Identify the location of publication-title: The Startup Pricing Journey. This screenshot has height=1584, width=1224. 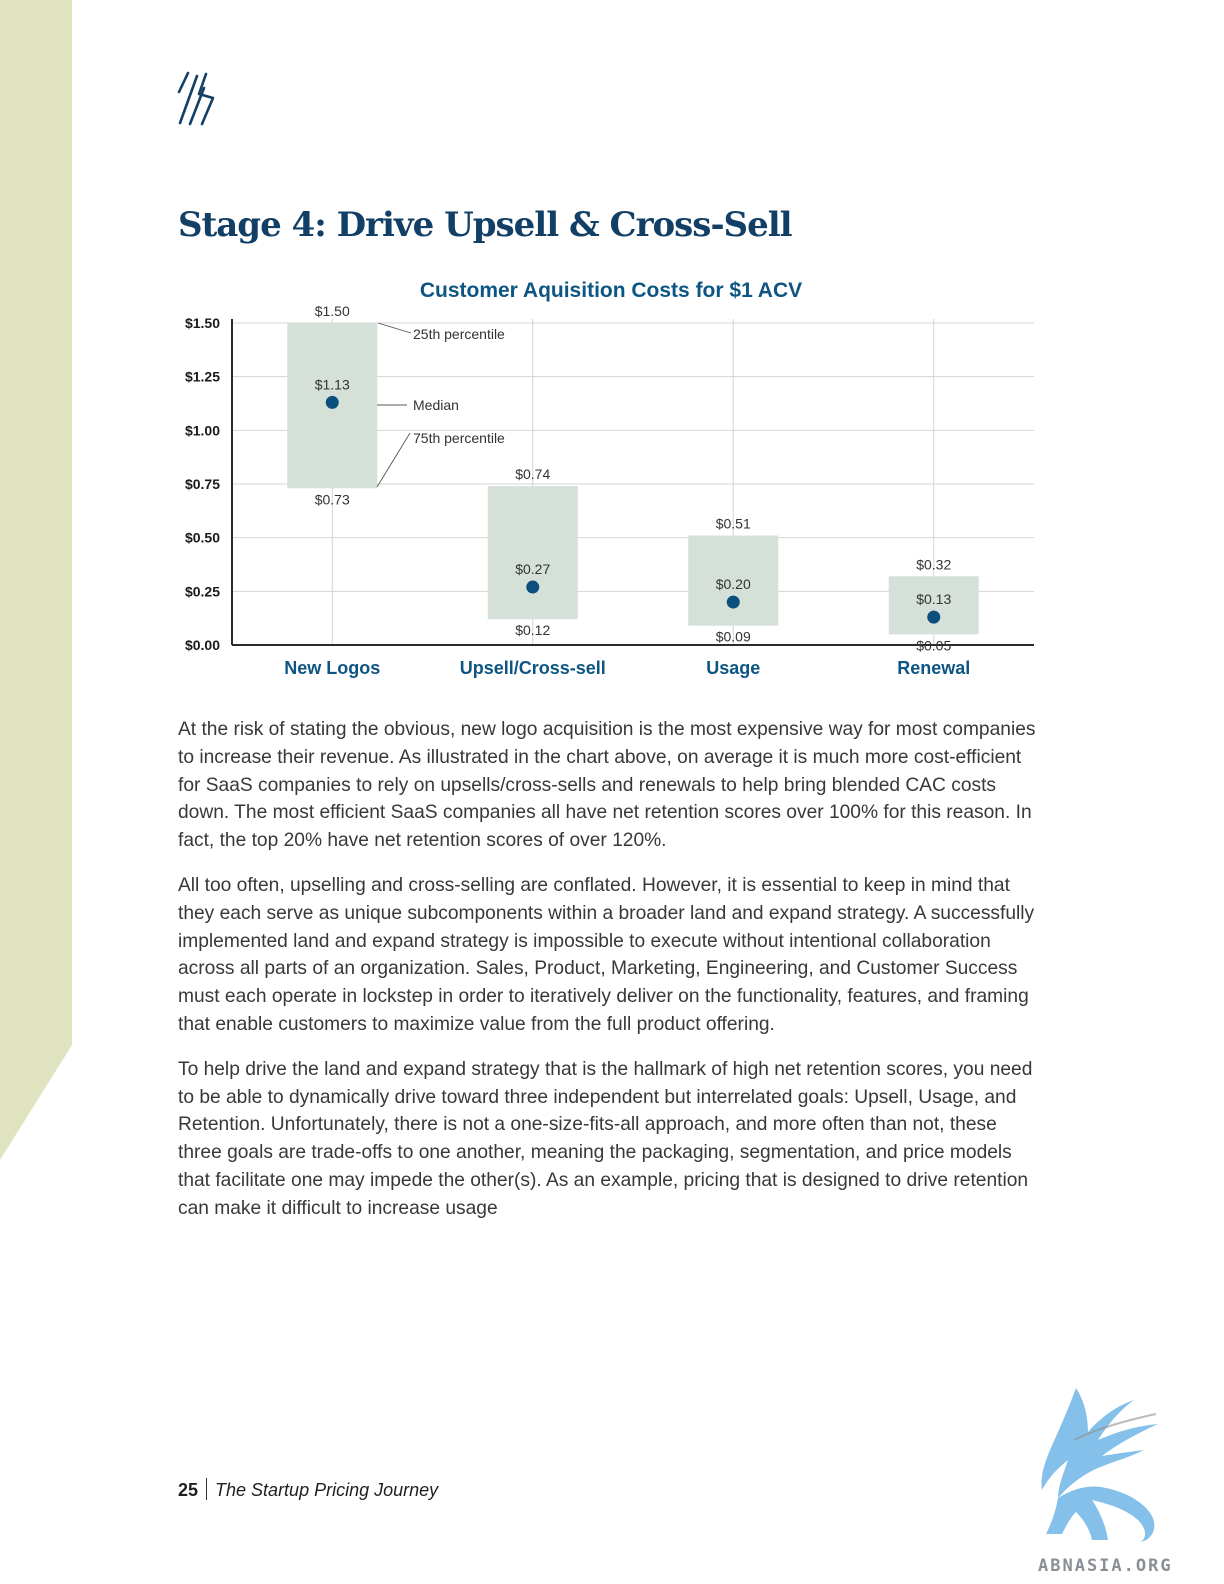
(327, 1490).